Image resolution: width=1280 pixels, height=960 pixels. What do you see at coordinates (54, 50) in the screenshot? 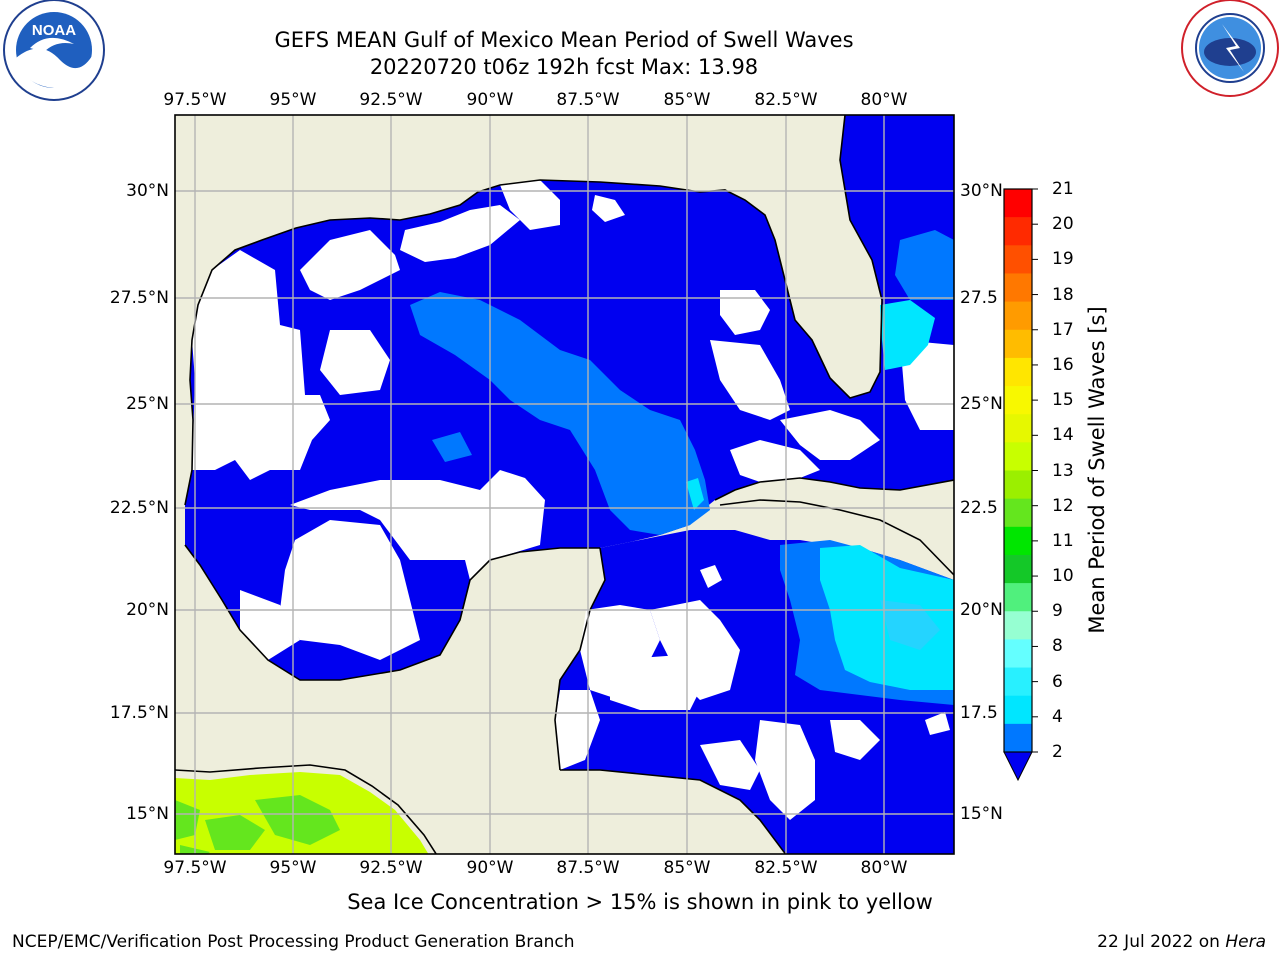
I see `noaa-logo: NOAA` at bounding box center [54, 50].